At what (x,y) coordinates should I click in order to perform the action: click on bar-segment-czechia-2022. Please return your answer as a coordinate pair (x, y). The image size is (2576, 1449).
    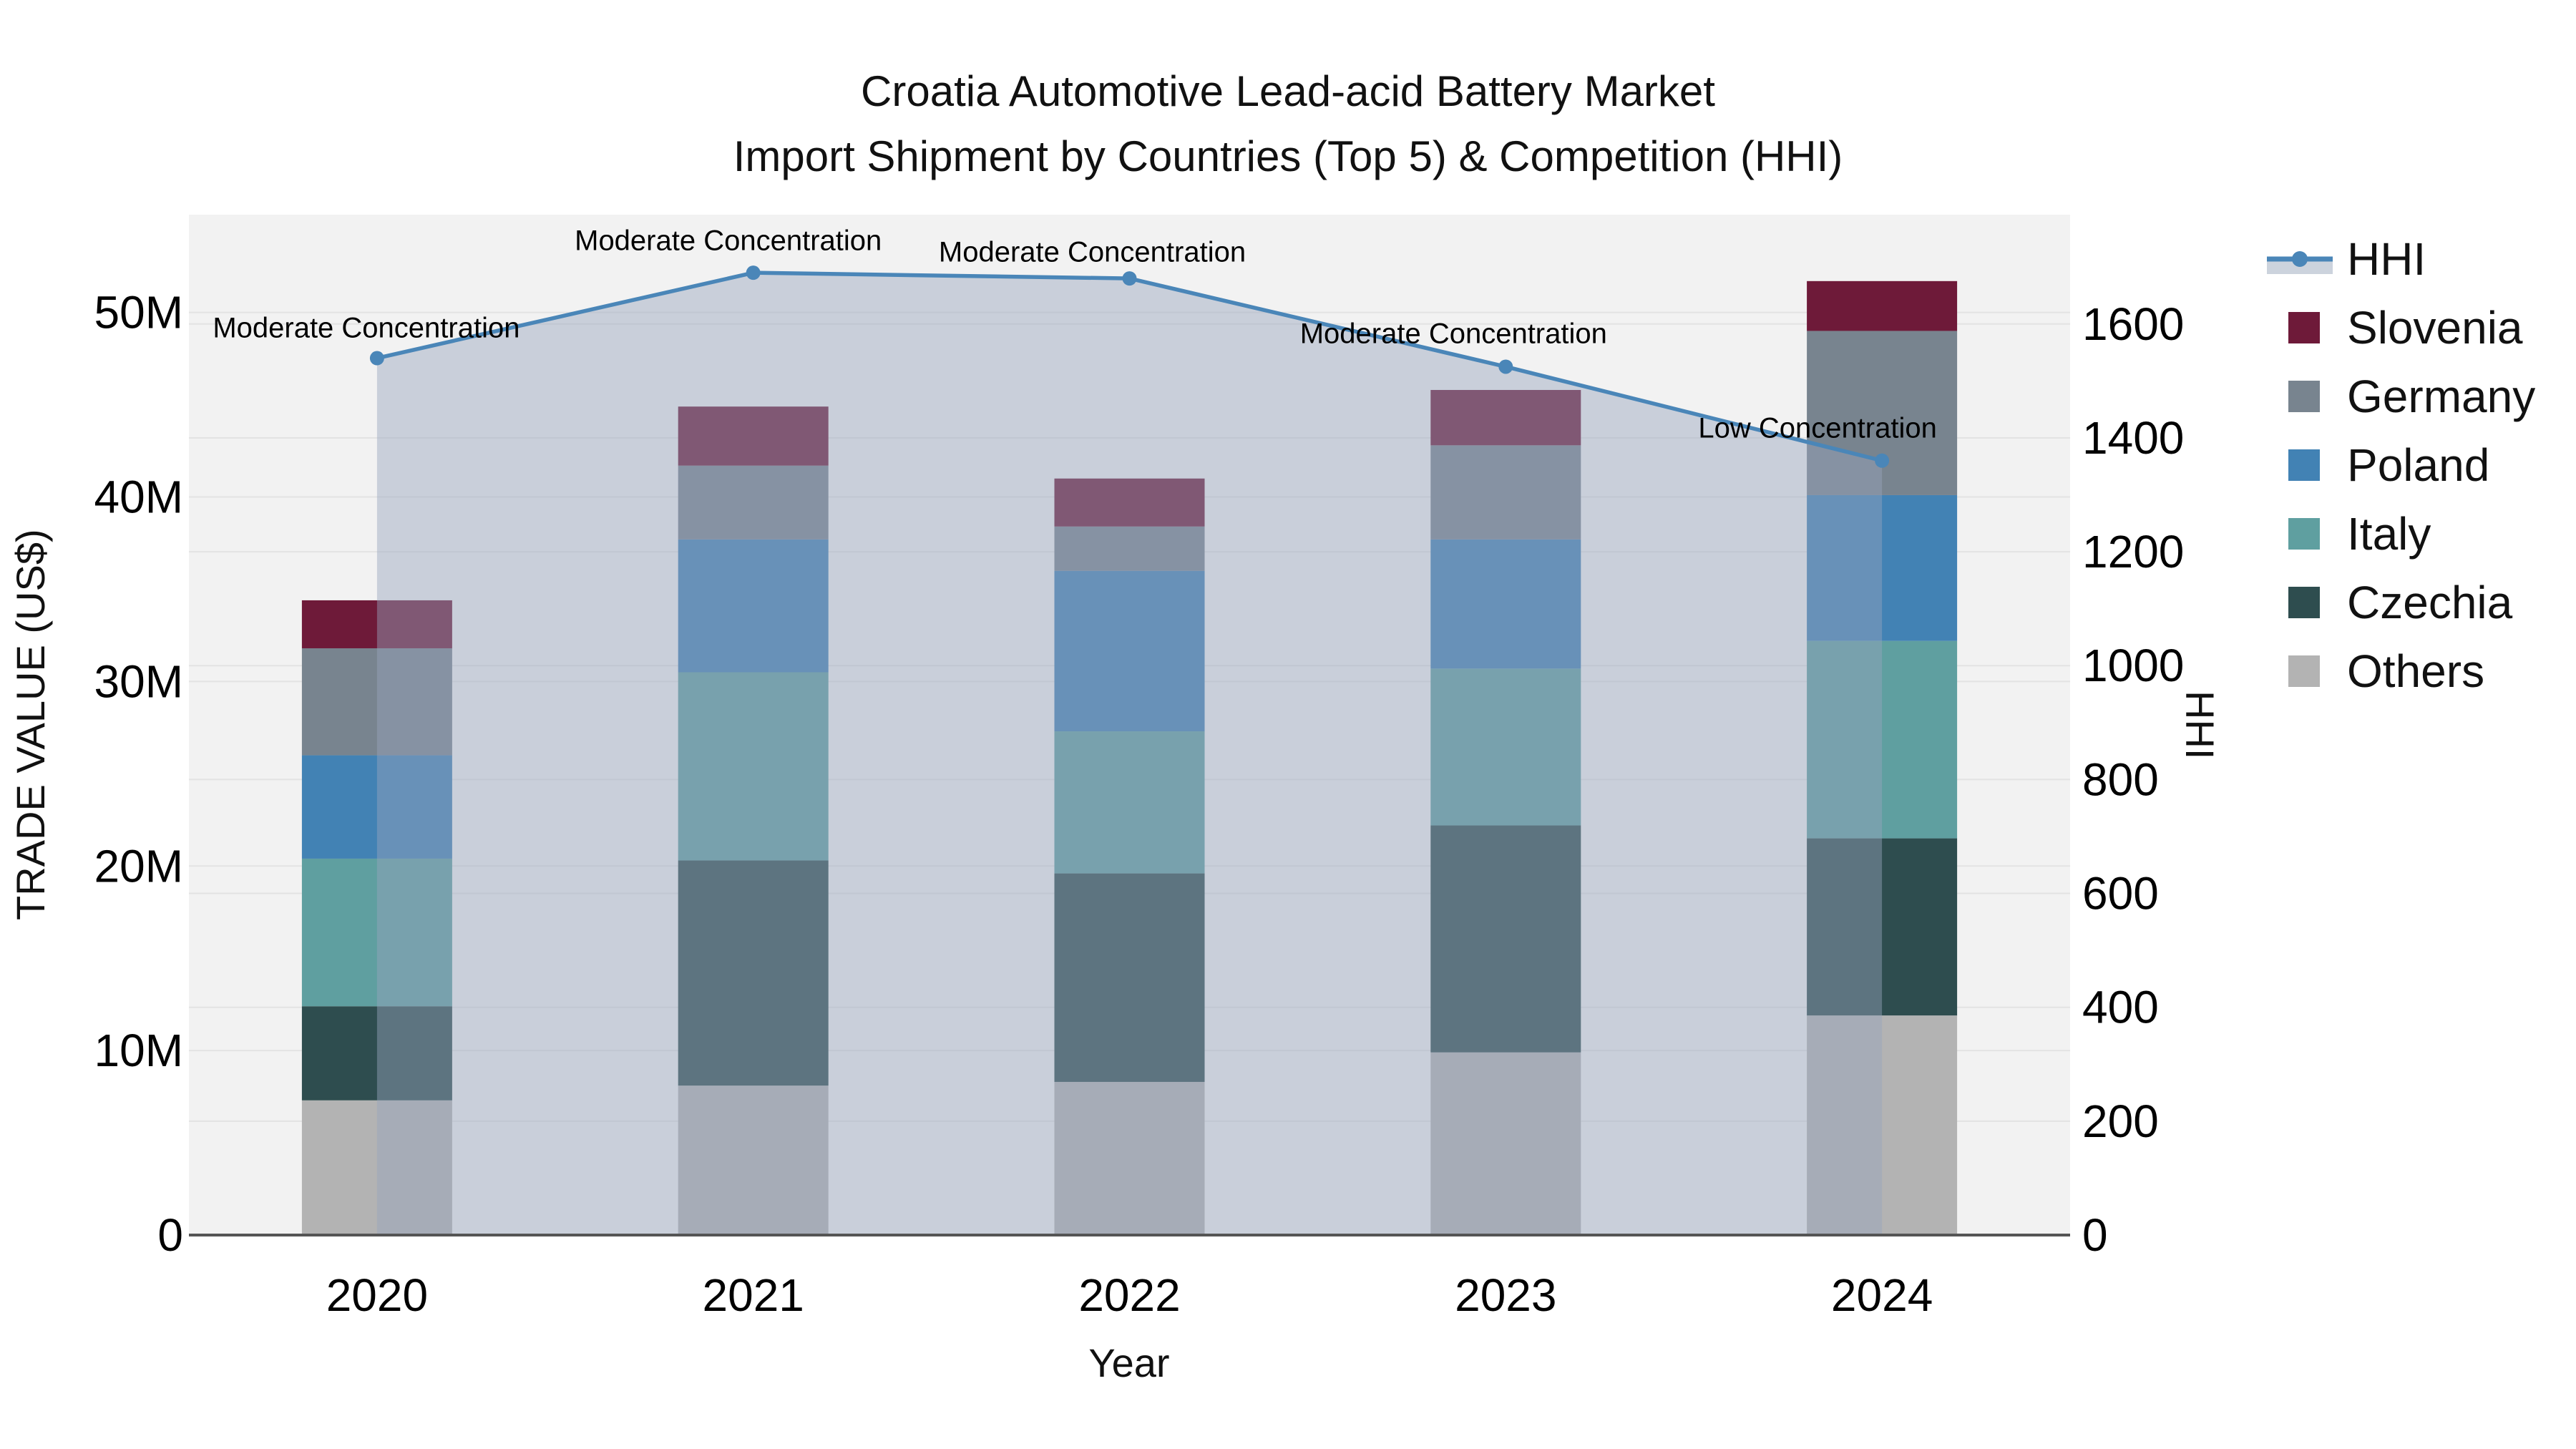
    Looking at the image, I should click on (1129, 977).